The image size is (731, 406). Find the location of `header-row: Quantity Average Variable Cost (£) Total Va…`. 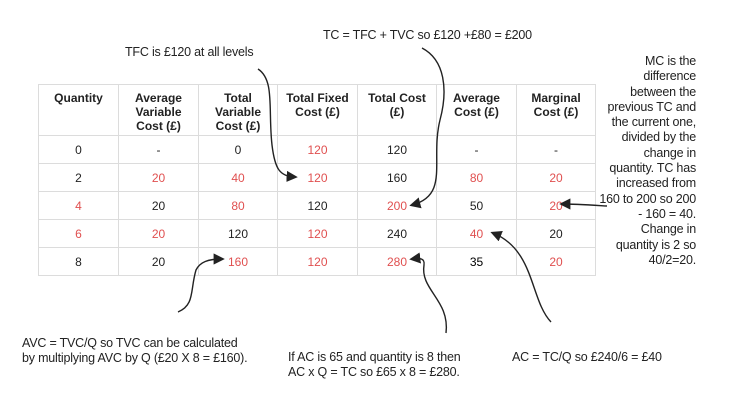

header-row: Quantity Average Variable Cost (£) Total Va… is located at coordinates (317, 110).